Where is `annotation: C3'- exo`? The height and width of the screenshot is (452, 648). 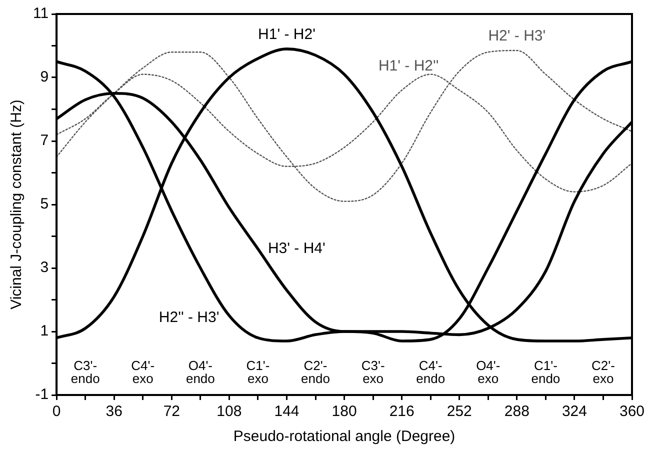 annotation: C3'- exo is located at coordinates (373, 372).